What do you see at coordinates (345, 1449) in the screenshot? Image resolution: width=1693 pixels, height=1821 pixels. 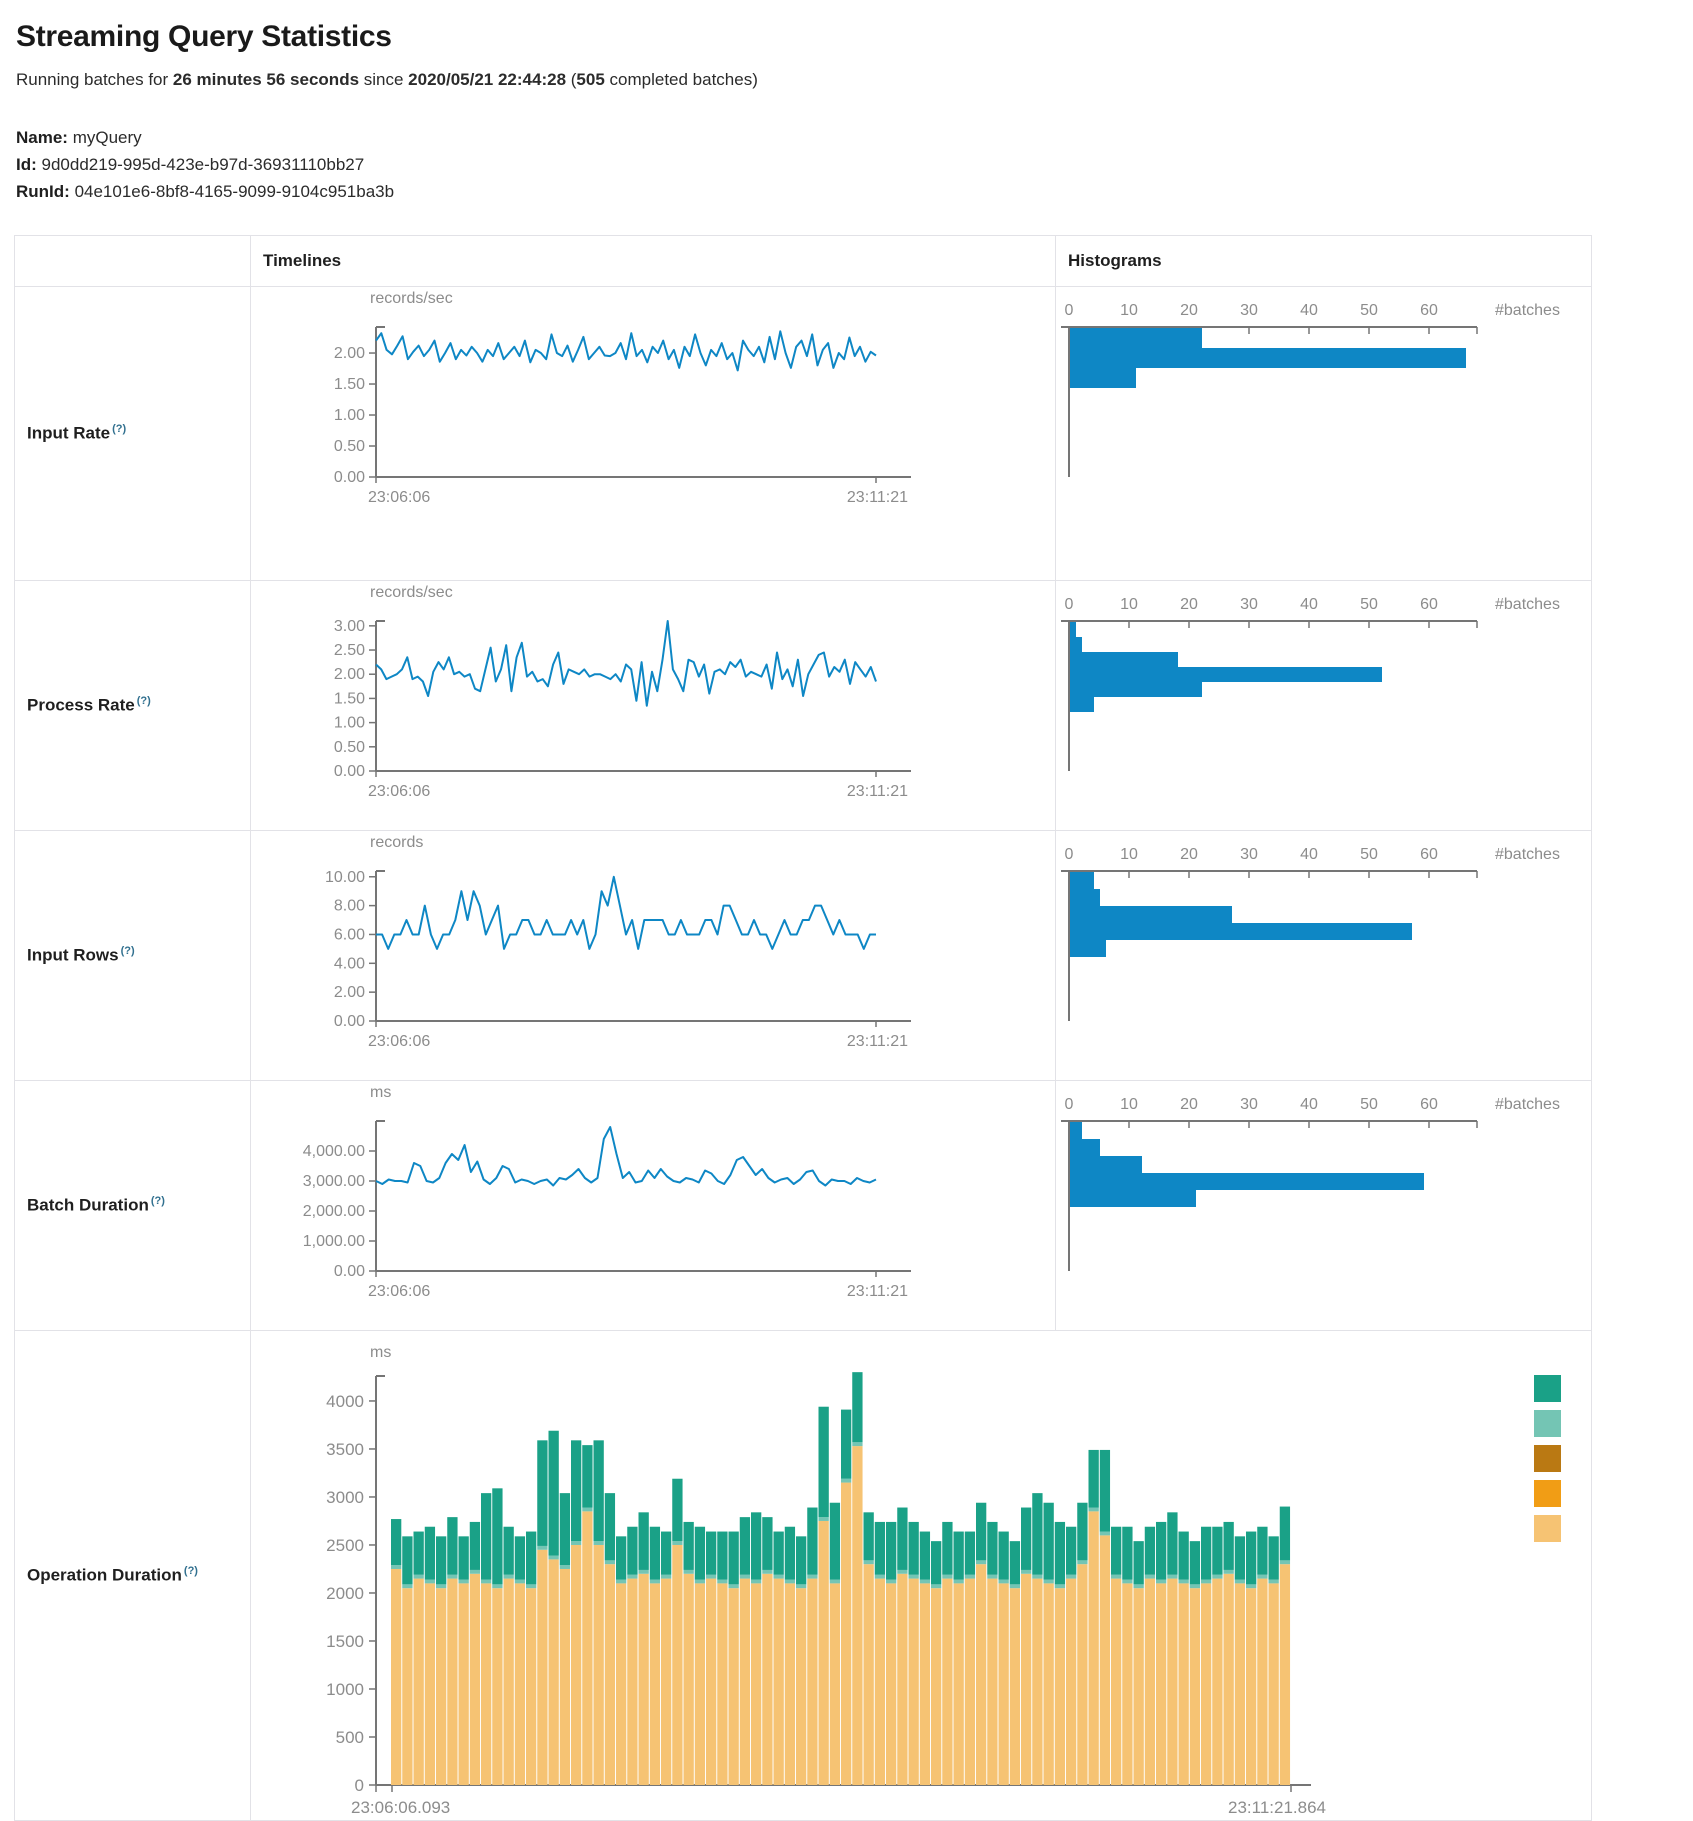 I see `svg-text: 3500` at bounding box center [345, 1449].